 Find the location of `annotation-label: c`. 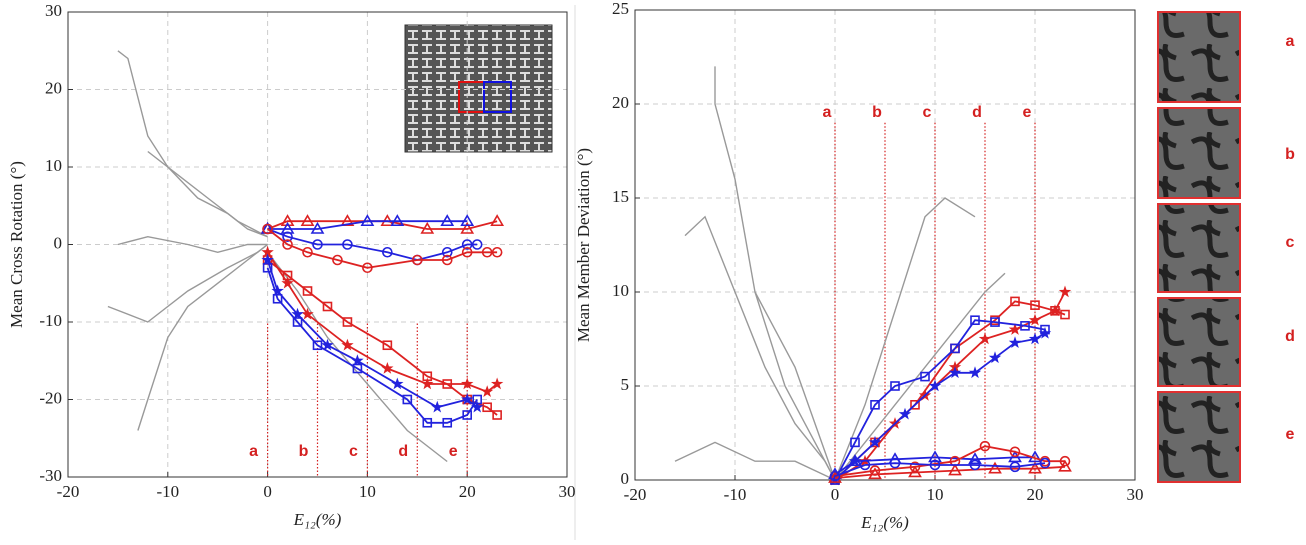

annotation-label: c is located at coordinates (353, 451).